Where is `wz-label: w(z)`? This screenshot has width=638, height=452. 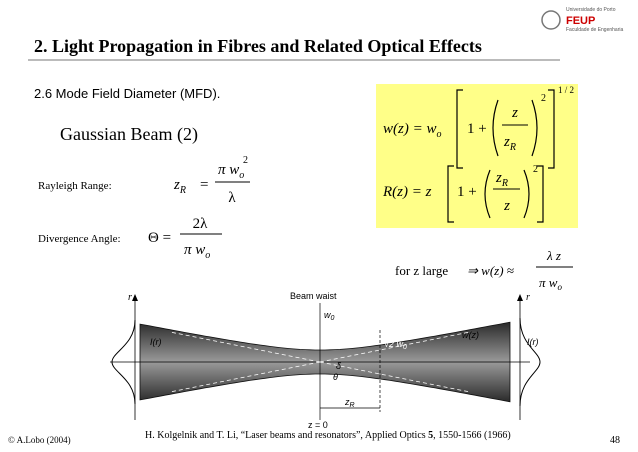
wz-label: w(z) is located at coordinates (470, 335).